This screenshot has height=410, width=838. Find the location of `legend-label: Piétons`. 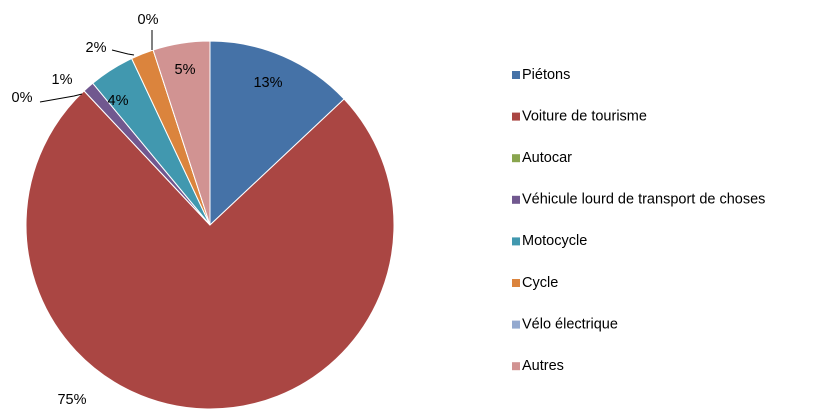

legend-label: Piétons is located at coordinates (546, 75).